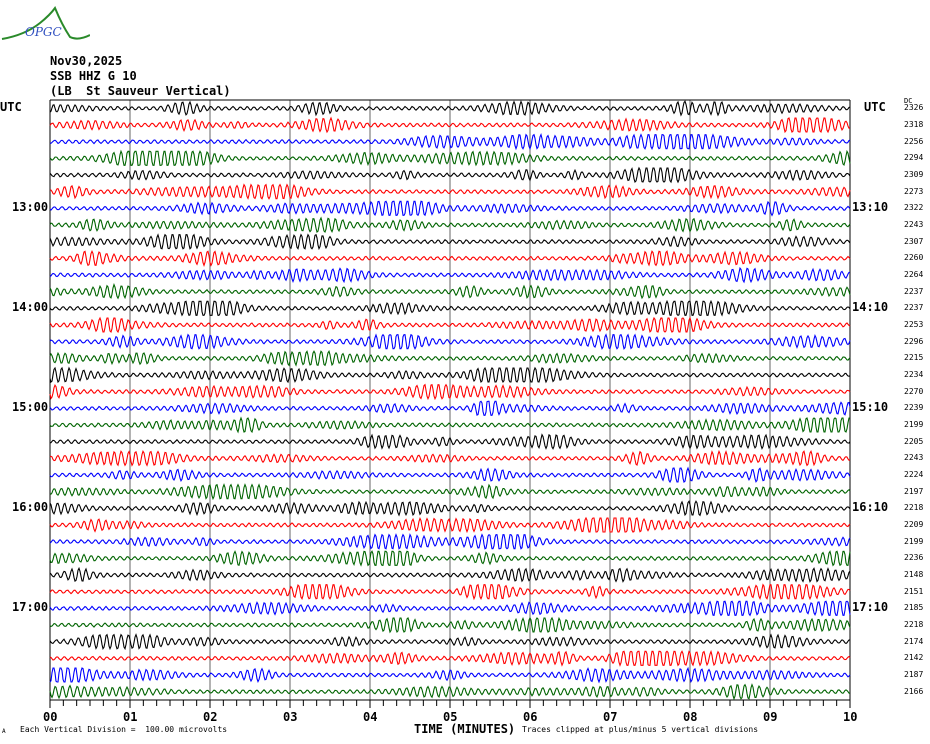 The image size is (930, 744). What do you see at coordinates (914, 158) in the screenshot?
I see `dc-value: 2294` at bounding box center [914, 158].